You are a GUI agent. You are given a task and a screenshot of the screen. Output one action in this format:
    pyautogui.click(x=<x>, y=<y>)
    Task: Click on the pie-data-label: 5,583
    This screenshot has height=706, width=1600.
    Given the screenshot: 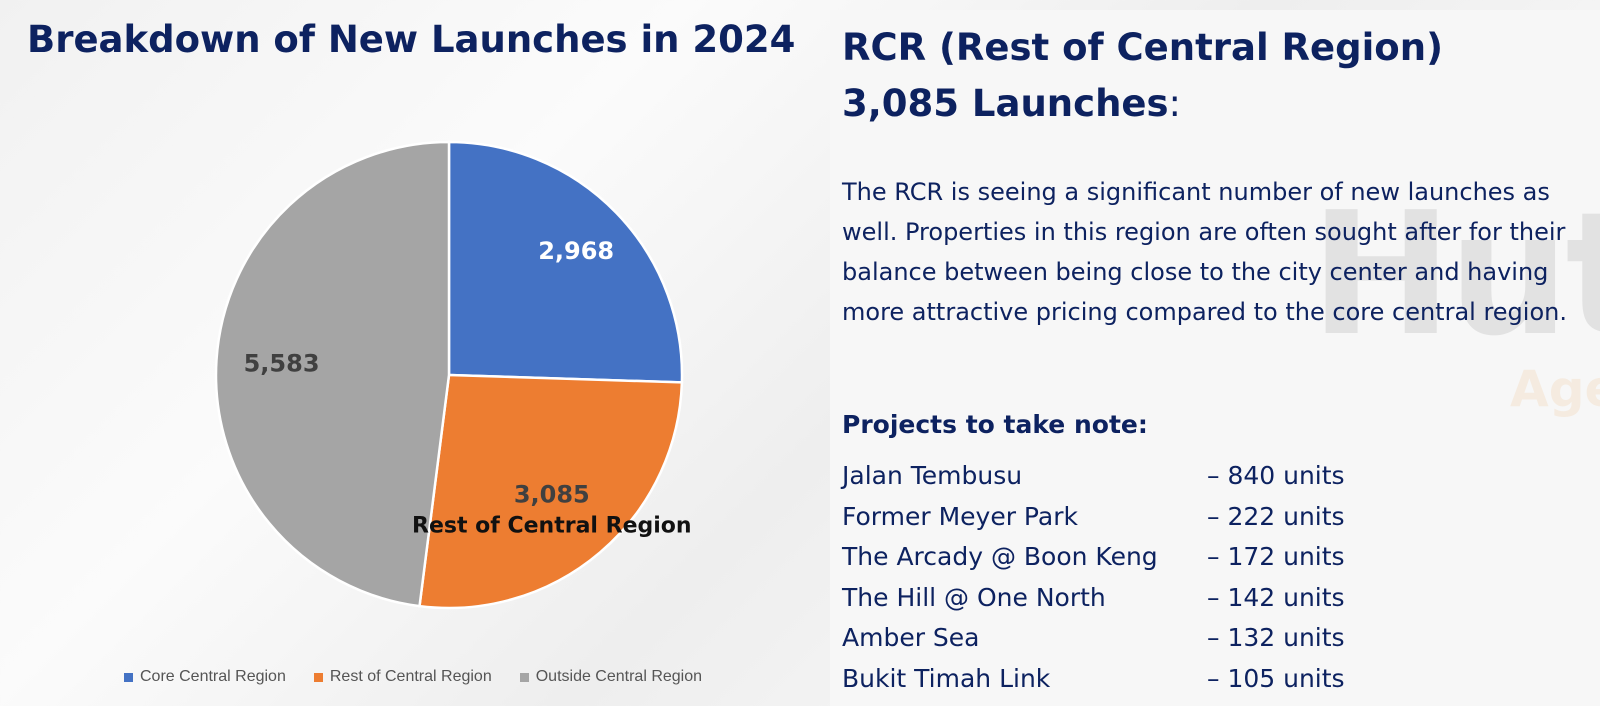 What is the action you would take?
    pyautogui.click(x=282, y=363)
    